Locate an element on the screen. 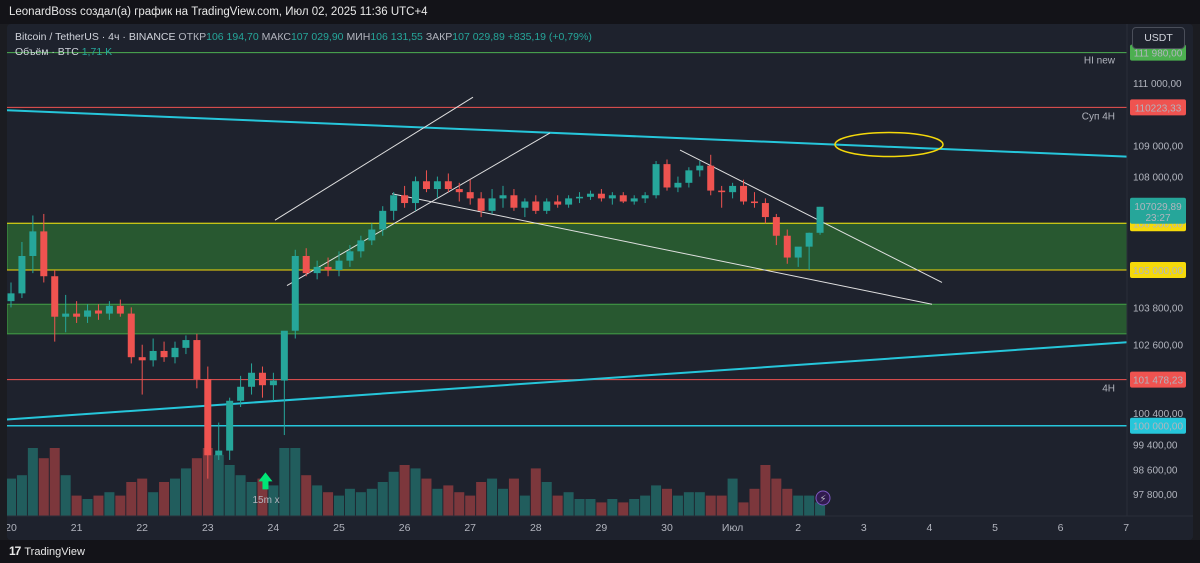  level-note: 4H is located at coordinates (1108, 389).